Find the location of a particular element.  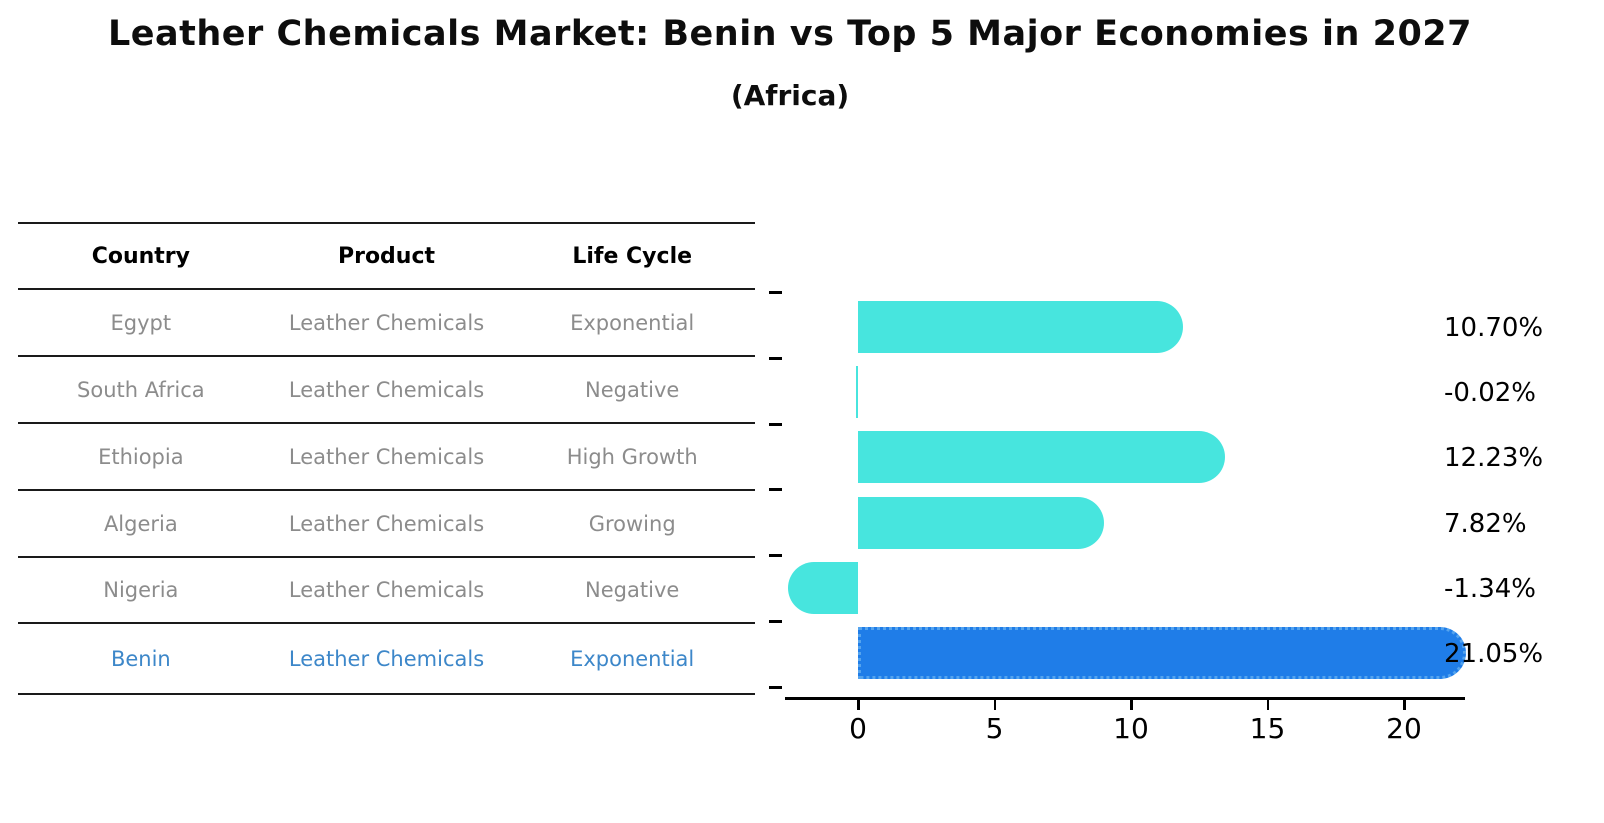

table-row-ethiopia: Ethiopia Leather Chemicals High Growth is located at coordinates (386, 456).